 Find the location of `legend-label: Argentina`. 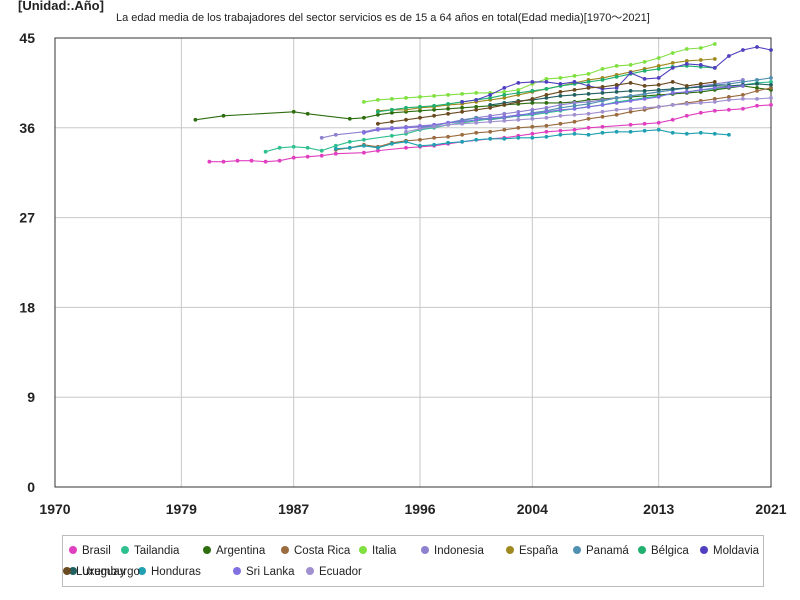

legend-label: Argentina is located at coordinates (241, 551).